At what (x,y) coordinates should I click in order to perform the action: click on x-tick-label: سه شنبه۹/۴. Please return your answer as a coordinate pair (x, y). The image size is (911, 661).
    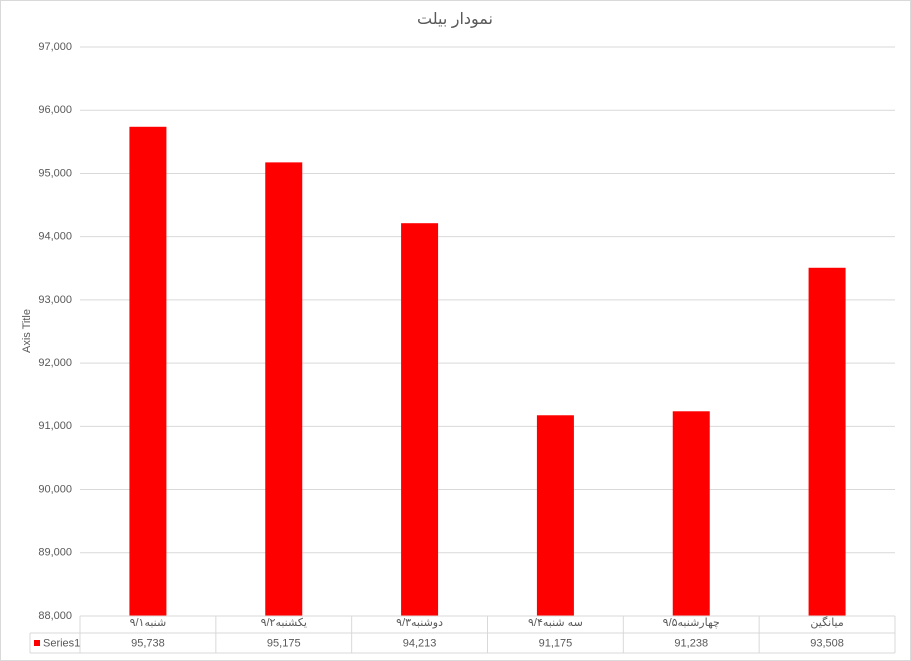
    Looking at the image, I should click on (555, 623).